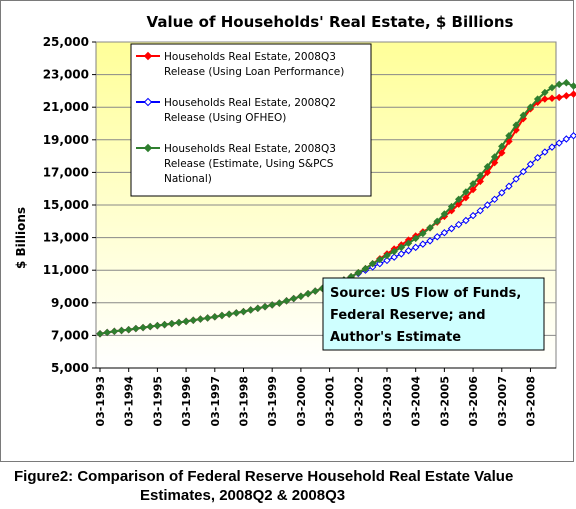 The height and width of the screenshot is (509, 576). Describe the element at coordinates (157, 401) in the screenshot. I see `x-tick-label: 03-1995` at that location.